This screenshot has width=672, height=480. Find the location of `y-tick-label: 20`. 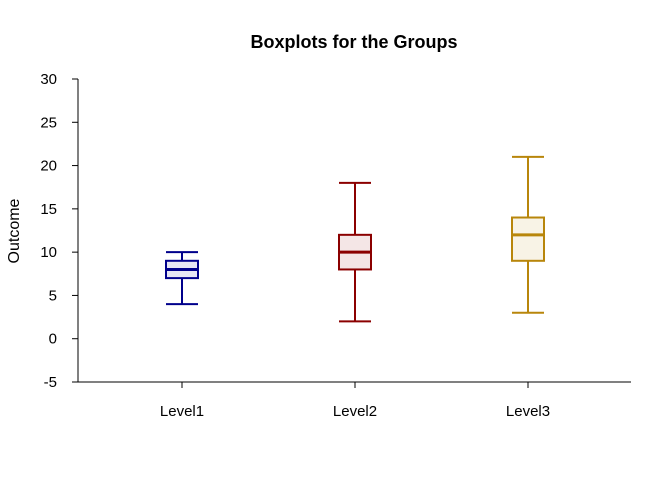

y-tick-label: 20 is located at coordinates (48, 166).